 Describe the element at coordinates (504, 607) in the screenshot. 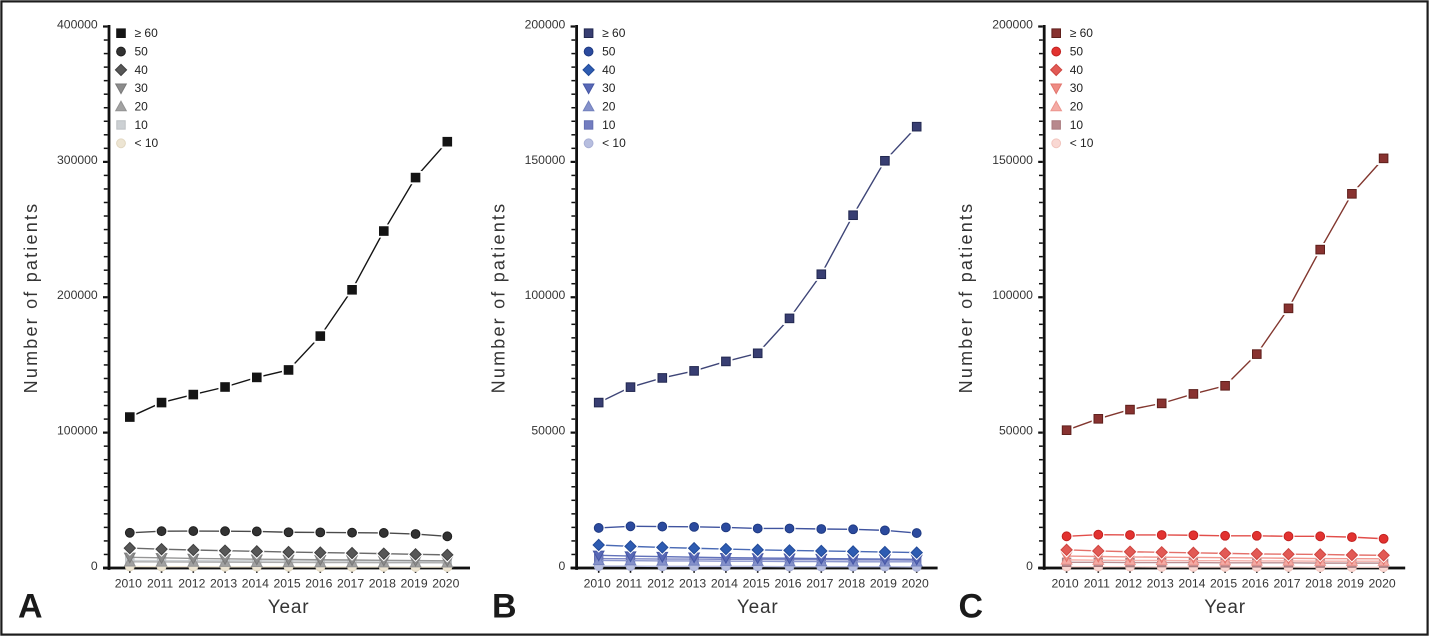

I see `svg-text: B` at that location.